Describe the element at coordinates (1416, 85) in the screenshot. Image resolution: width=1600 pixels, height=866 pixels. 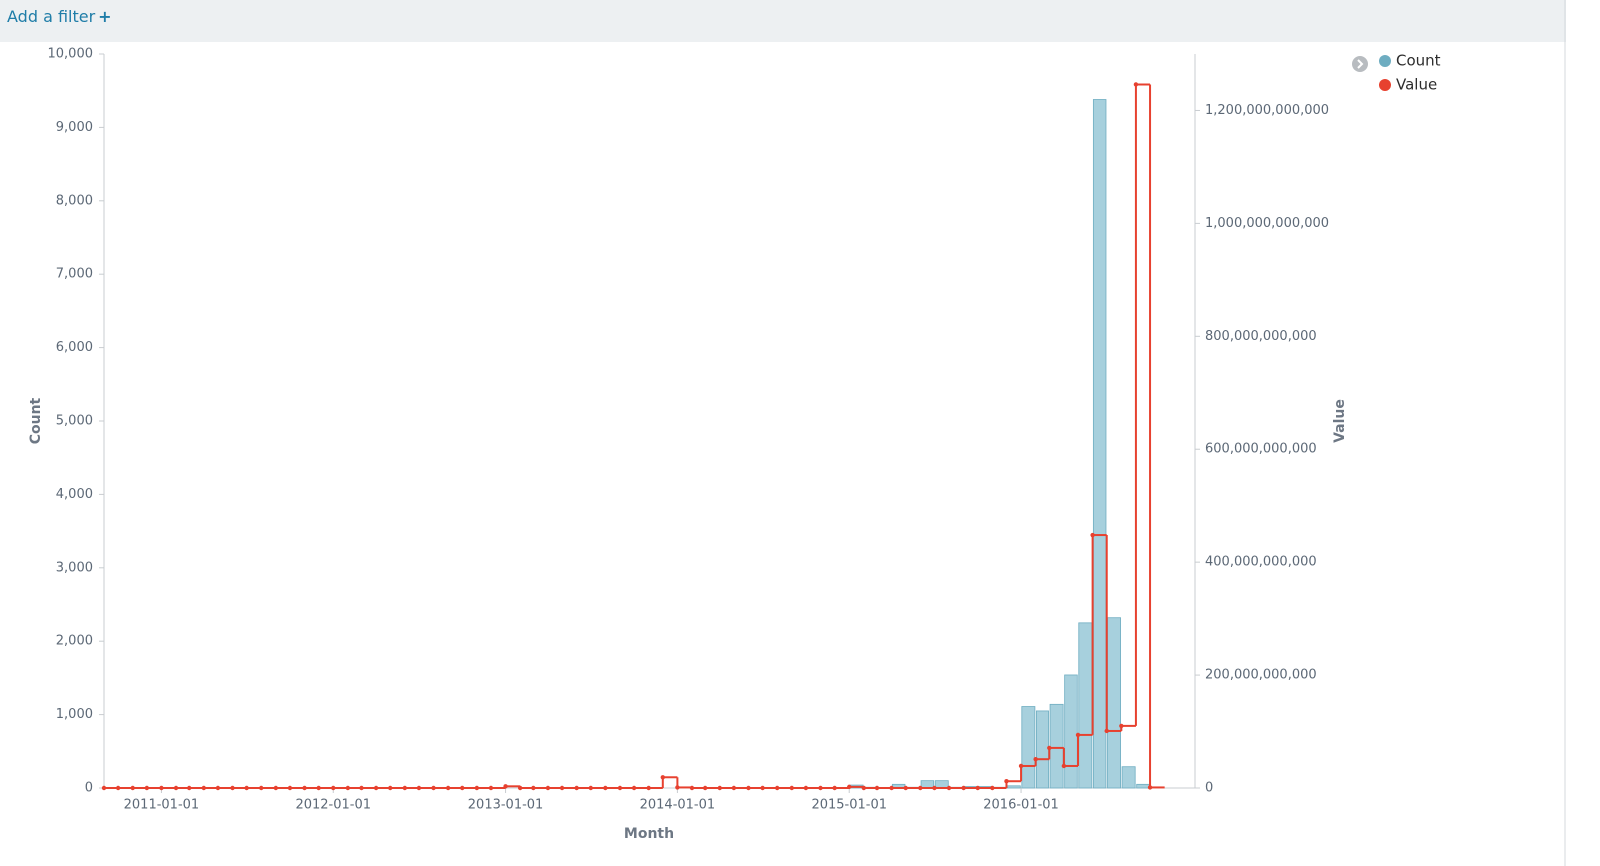
I see `legend-label: Value` at that location.